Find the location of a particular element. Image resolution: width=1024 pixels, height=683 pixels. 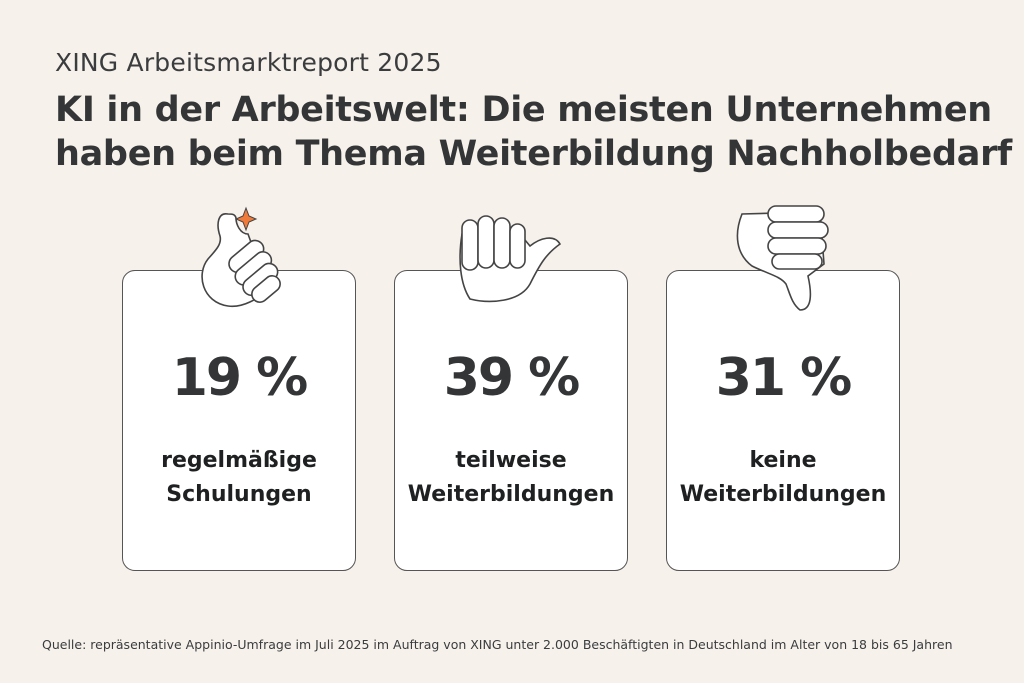

stat-value: 31 % is located at coordinates (784, 378).